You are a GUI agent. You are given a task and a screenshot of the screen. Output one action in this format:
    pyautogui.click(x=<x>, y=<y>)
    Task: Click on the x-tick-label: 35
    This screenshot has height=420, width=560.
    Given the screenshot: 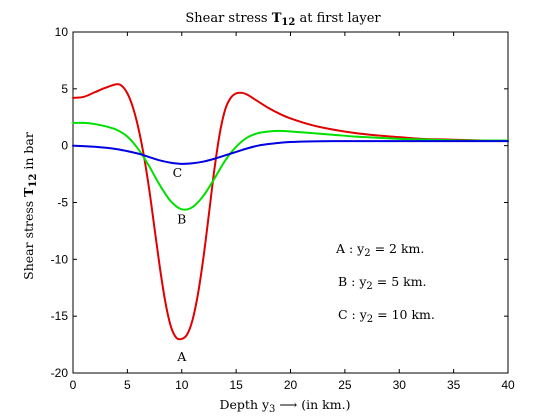 What is the action you would take?
    pyautogui.click(x=454, y=385)
    